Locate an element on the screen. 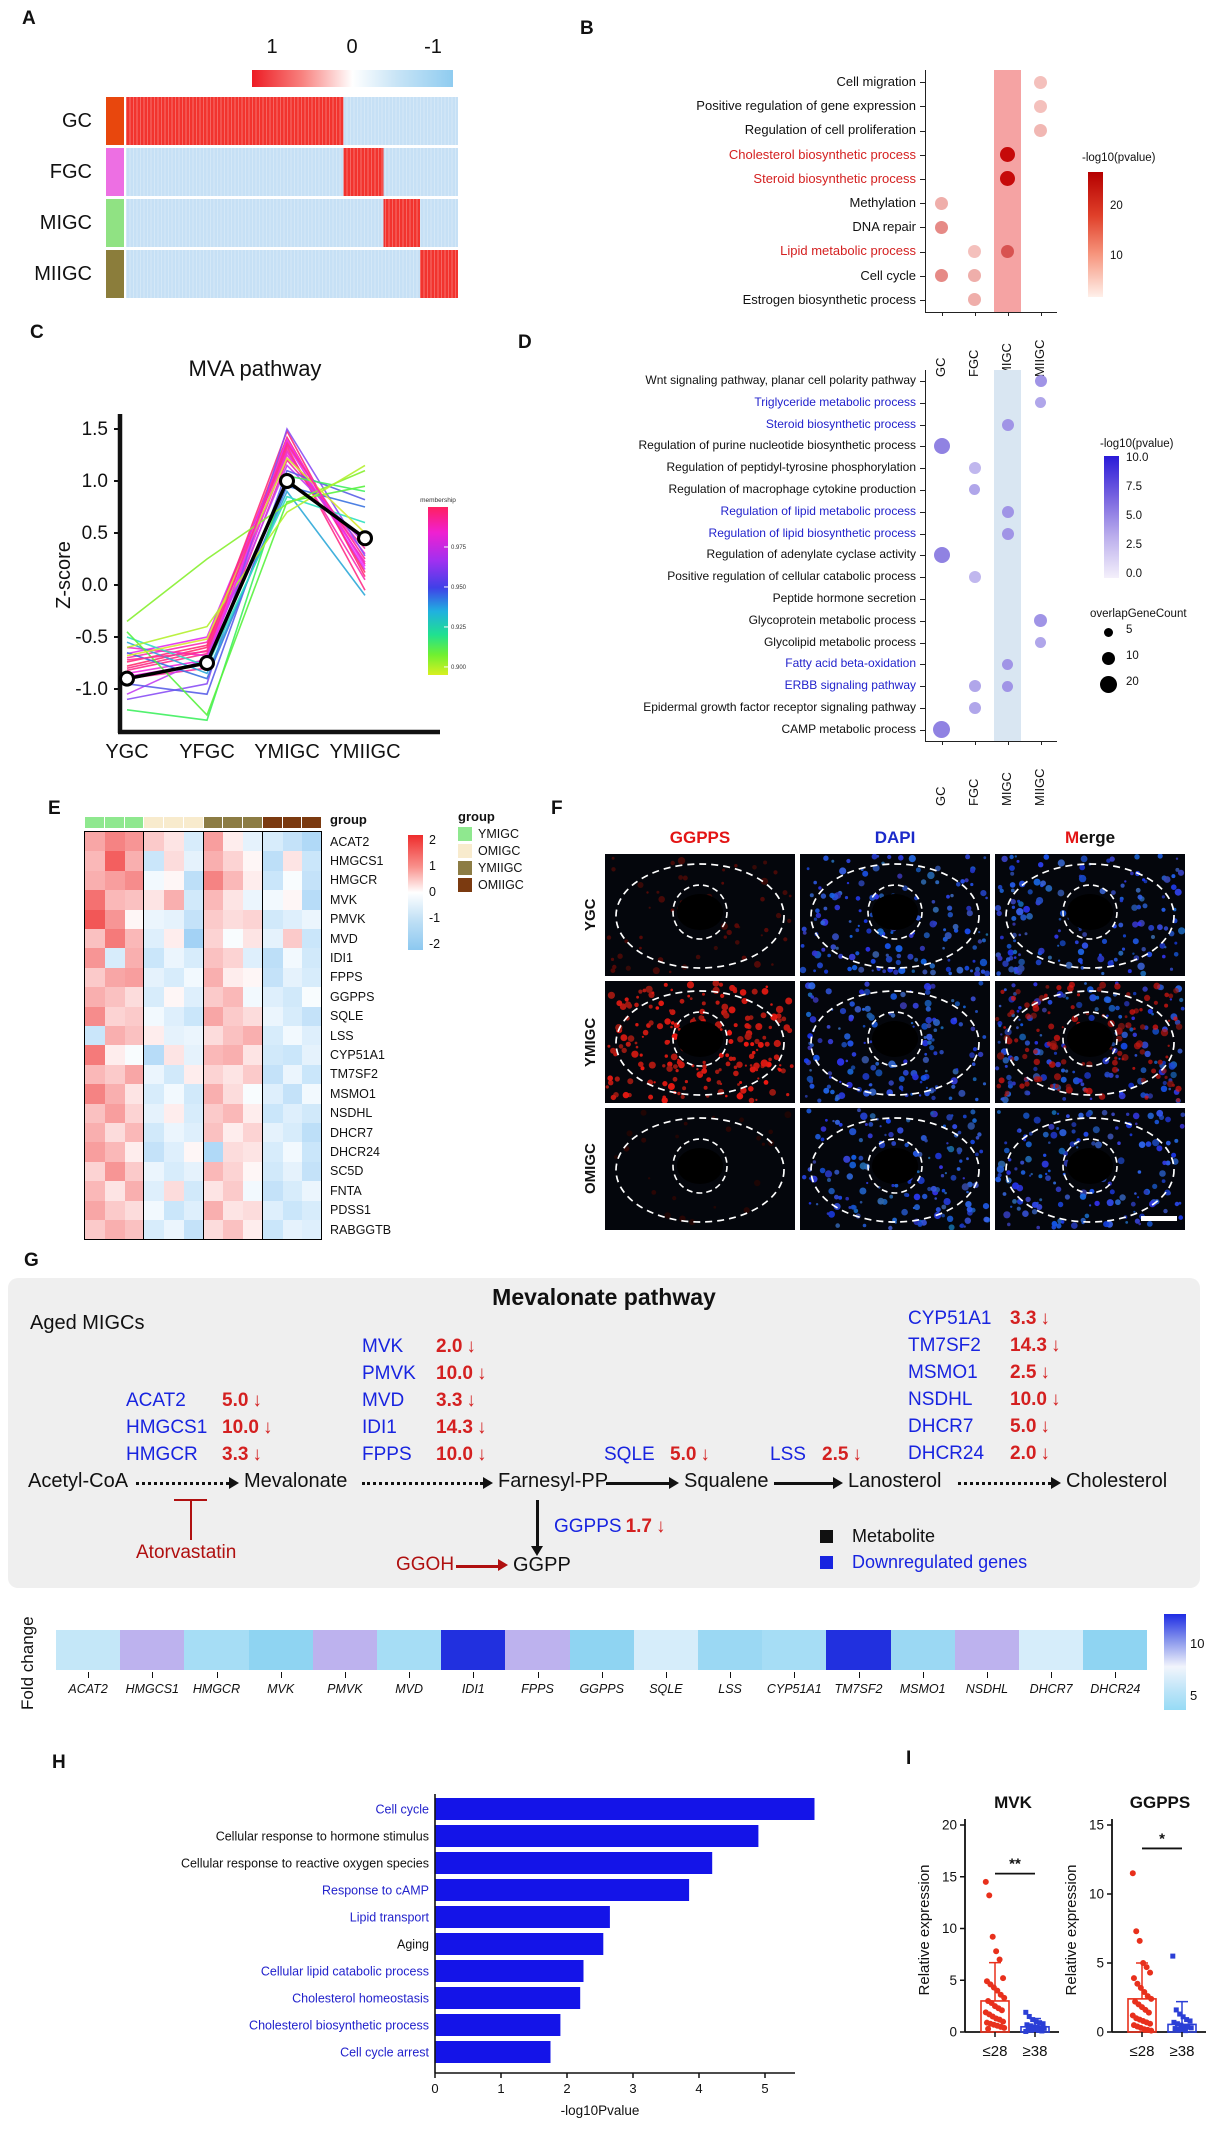  gene-label: RABGGTB is located at coordinates (361, 1229).